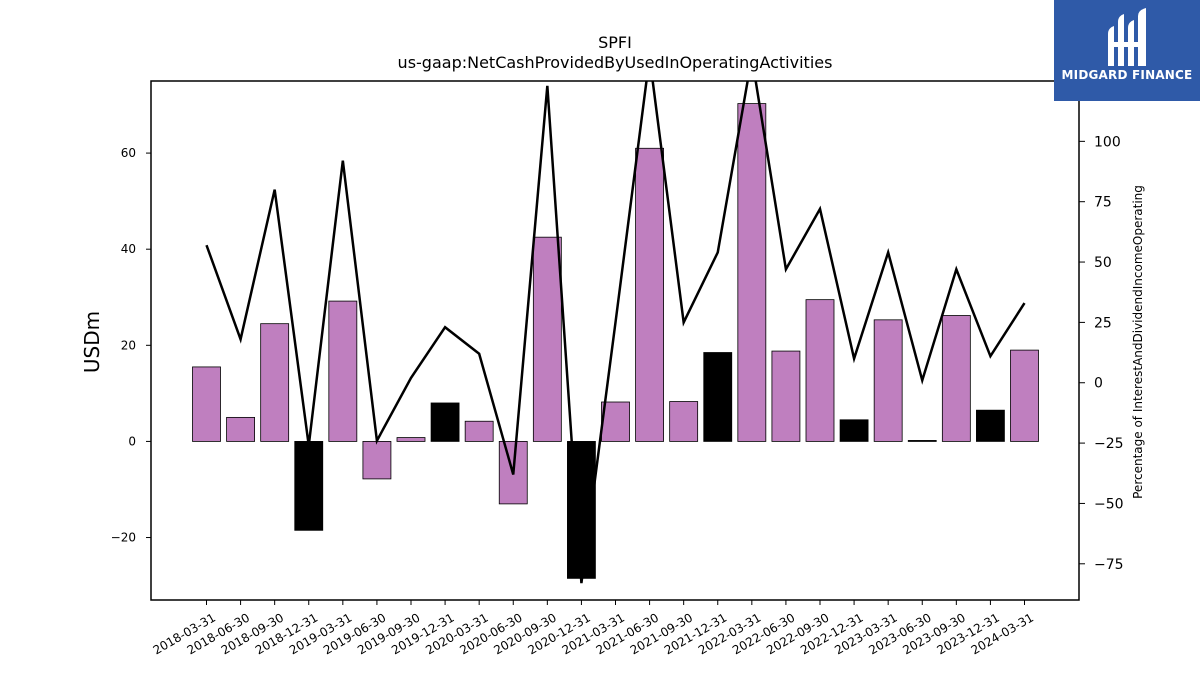 The width and height of the screenshot is (1200, 675). What do you see at coordinates (1098, 384) in the screenshot?
I see `y2-tick-label: 0` at bounding box center [1098, 384].